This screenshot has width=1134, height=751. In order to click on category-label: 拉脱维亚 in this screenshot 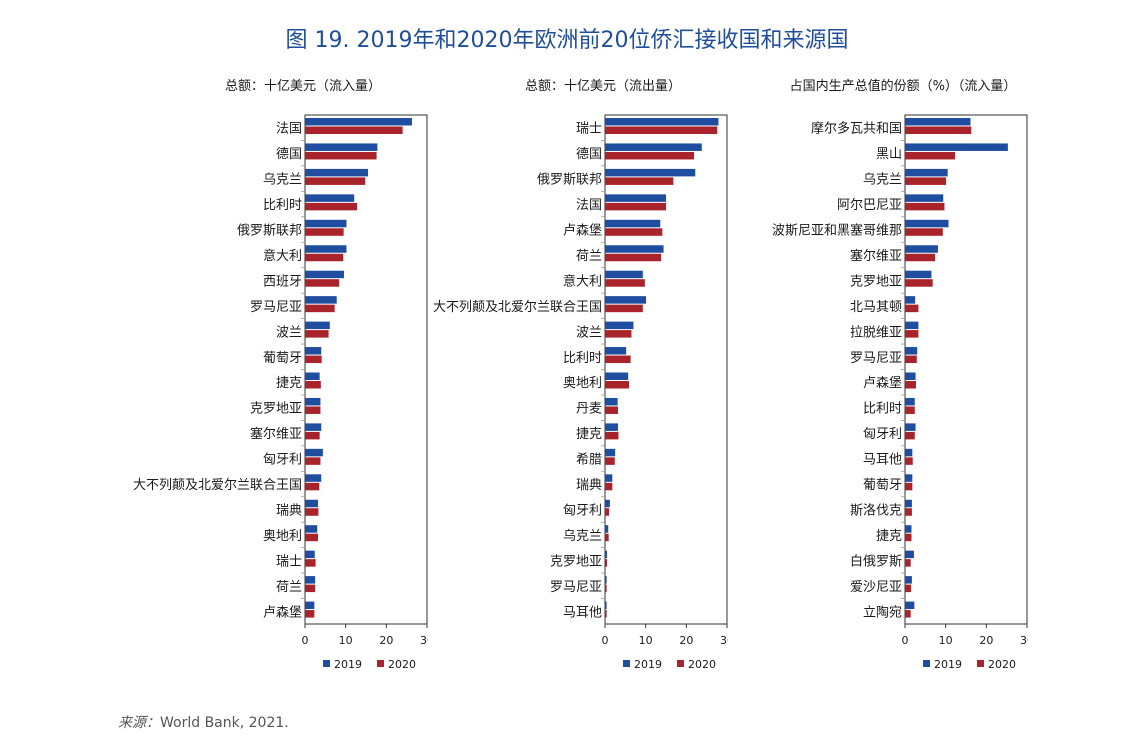, I will do `click(876, 332)`.